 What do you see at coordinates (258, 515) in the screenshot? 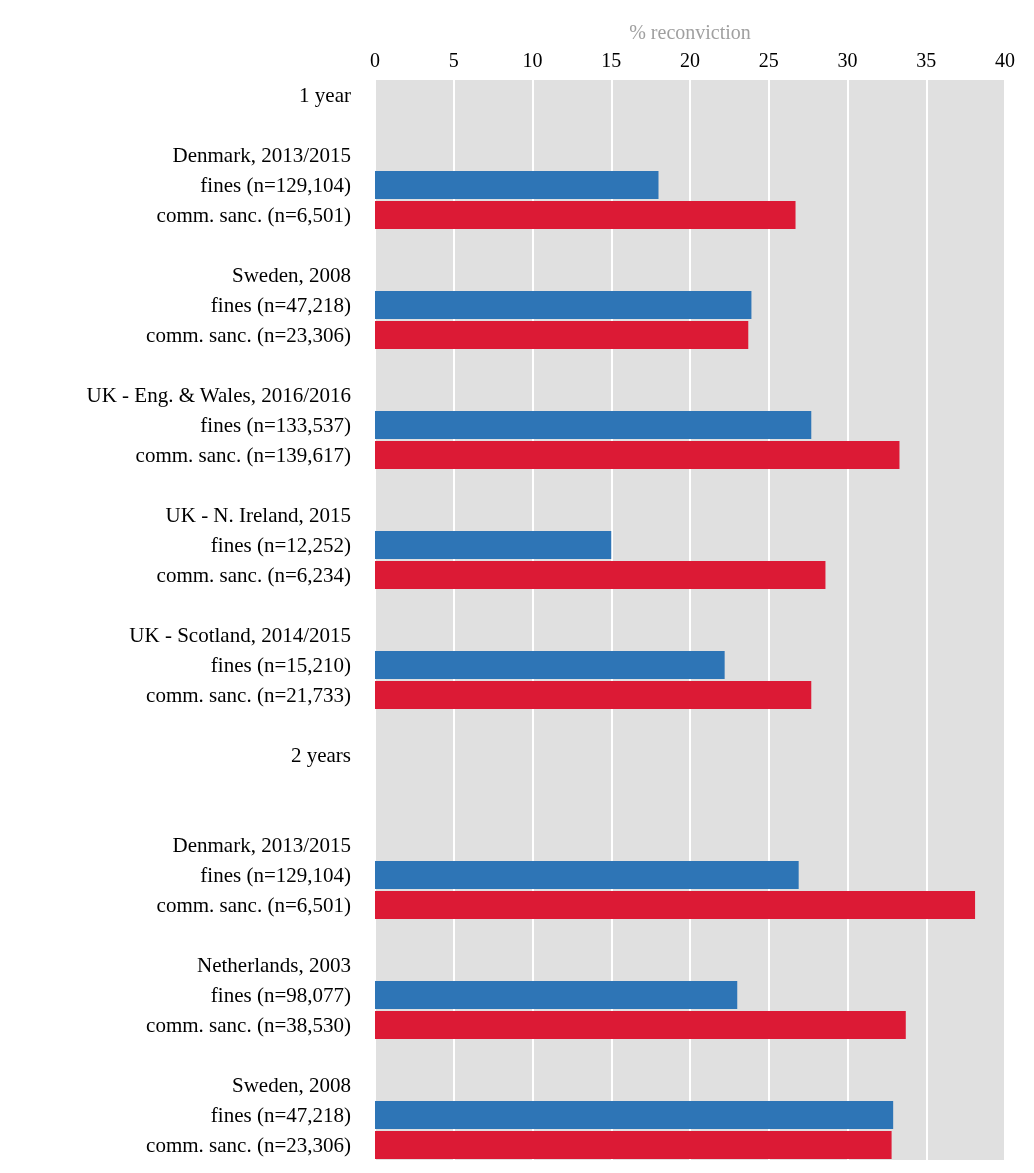
I see `y-tick-label: UK - N. Ireland, 2015` at bounding box center [258, 515].